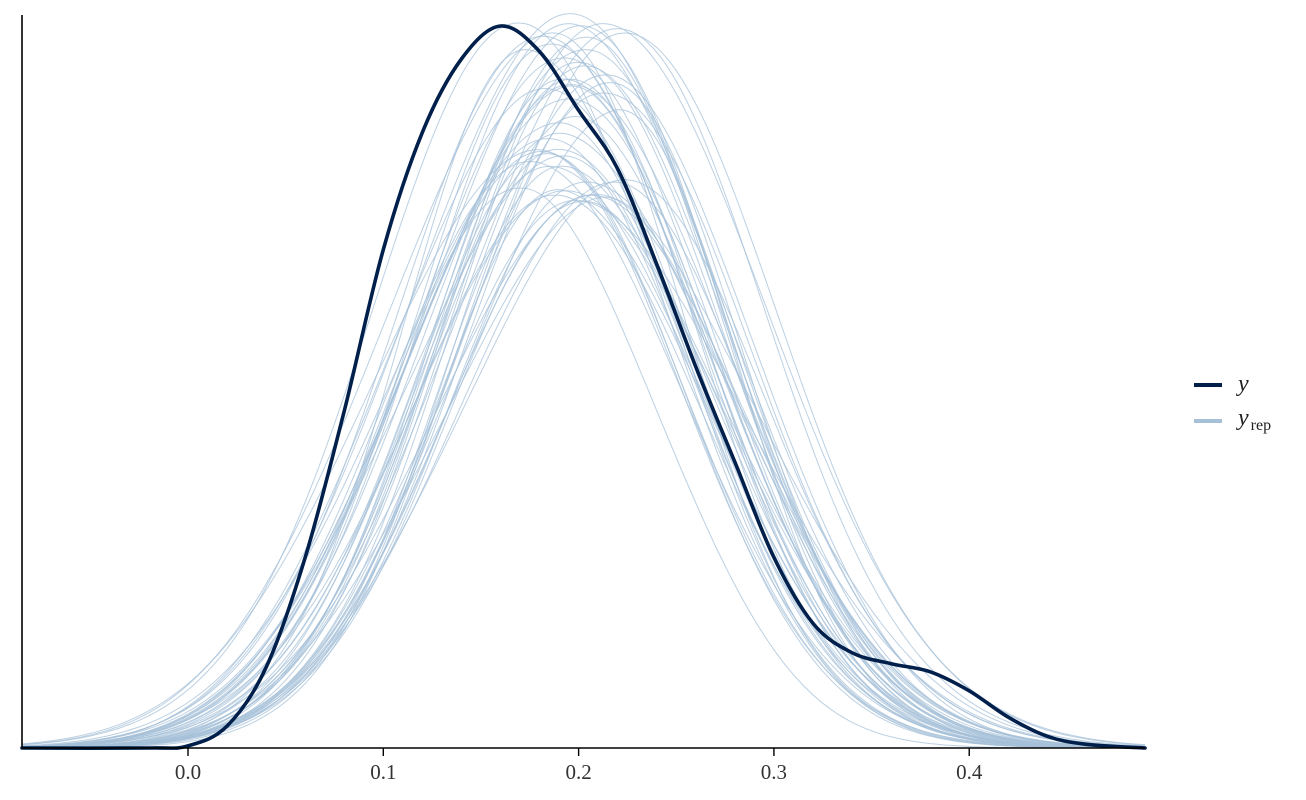 Image resolution: width=1306 pixels, height=800 pixels. What do you see at coordinates (578, 772) in the screenshot?
I see `x-tick-label: 0.2` at bounding box center [578, 772].